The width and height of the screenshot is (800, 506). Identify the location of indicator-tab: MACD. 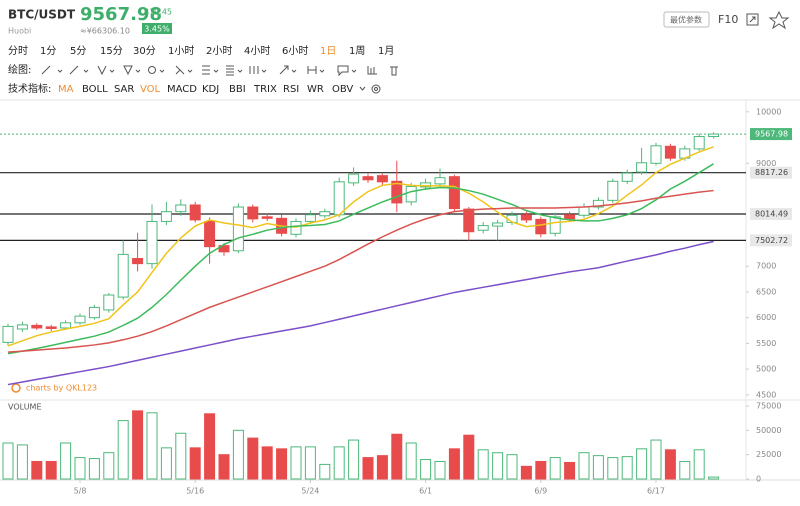
(182, 89).